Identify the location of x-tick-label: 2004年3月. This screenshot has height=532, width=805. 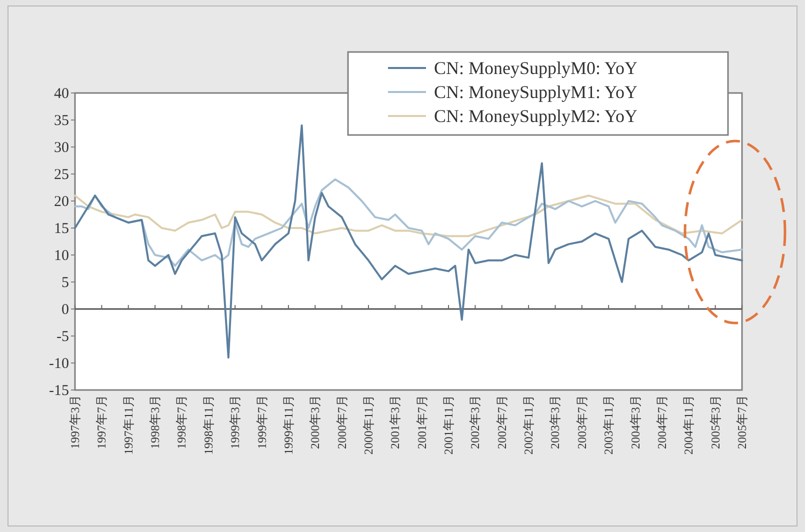
(635, 422).